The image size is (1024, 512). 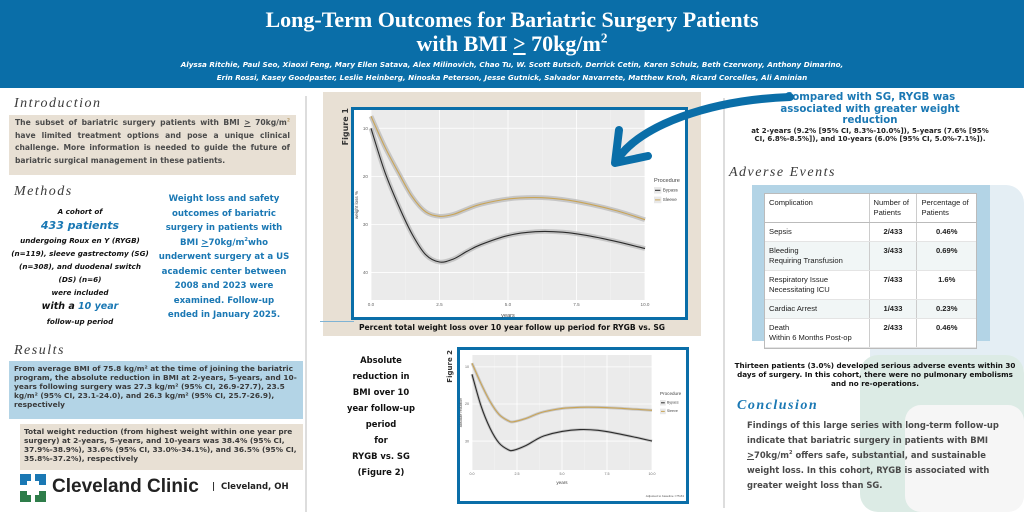 I want to click on complication-detail: Within 6 Months Post-op, so click(x=810, y=337).